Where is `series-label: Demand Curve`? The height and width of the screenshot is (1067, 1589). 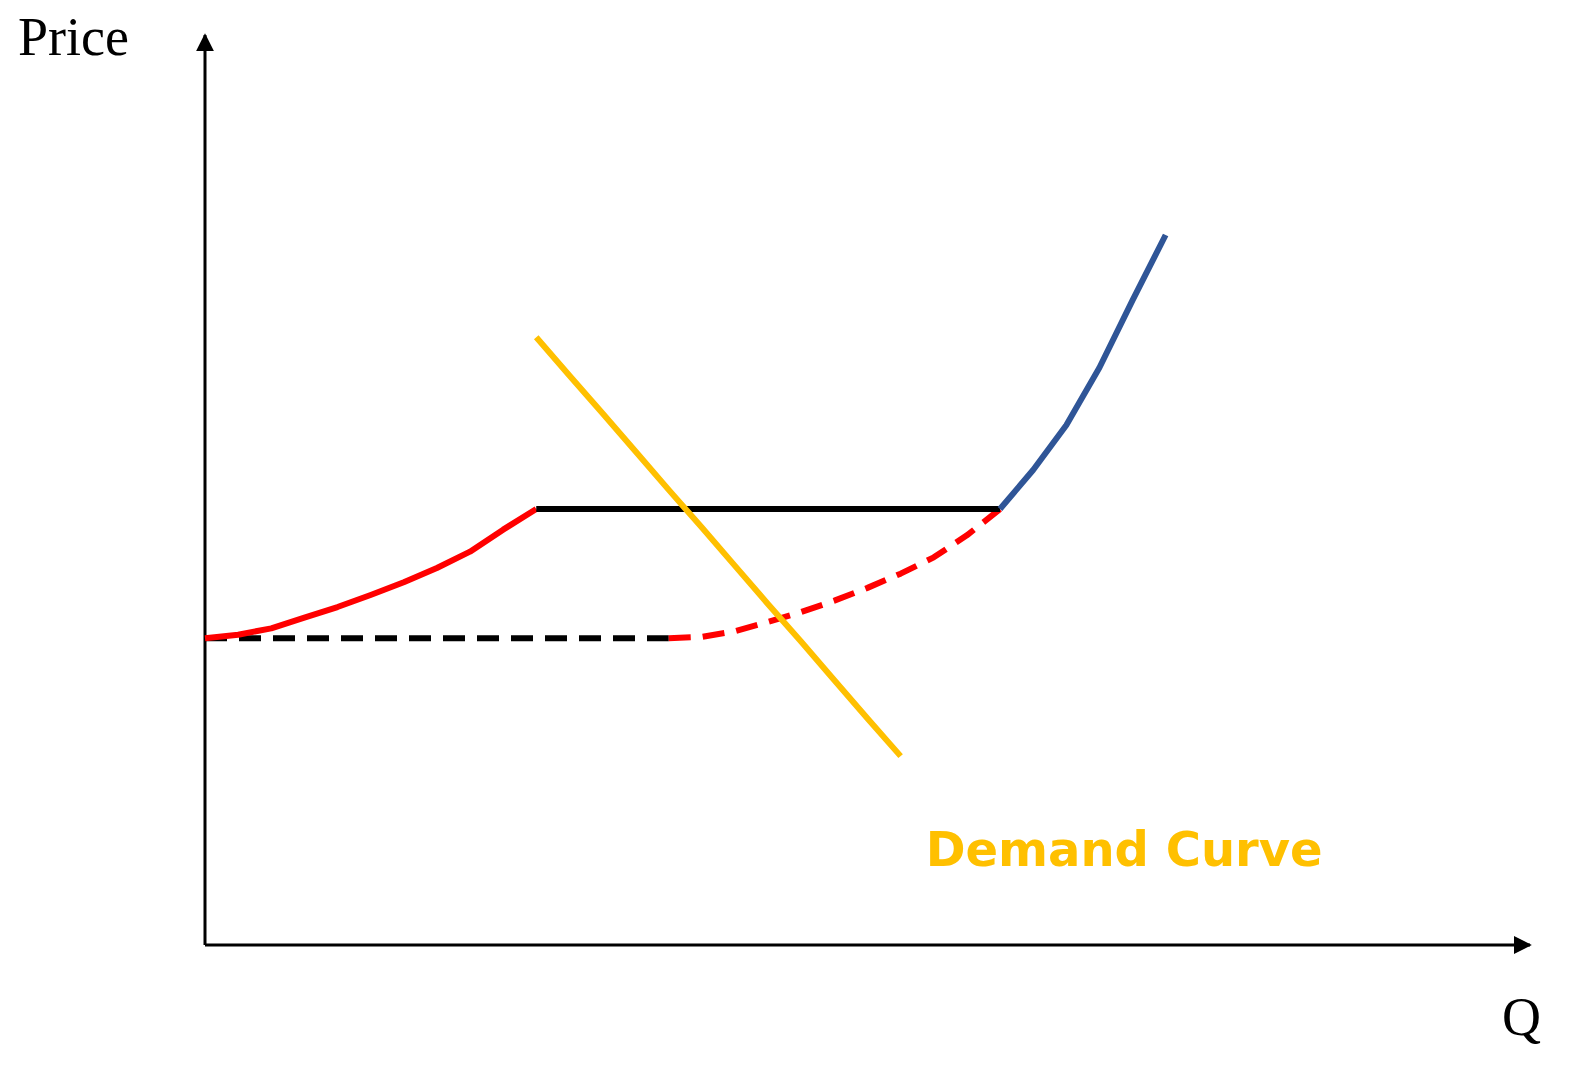 series-label: Demand Curve is located at coordinates (1124, 849).